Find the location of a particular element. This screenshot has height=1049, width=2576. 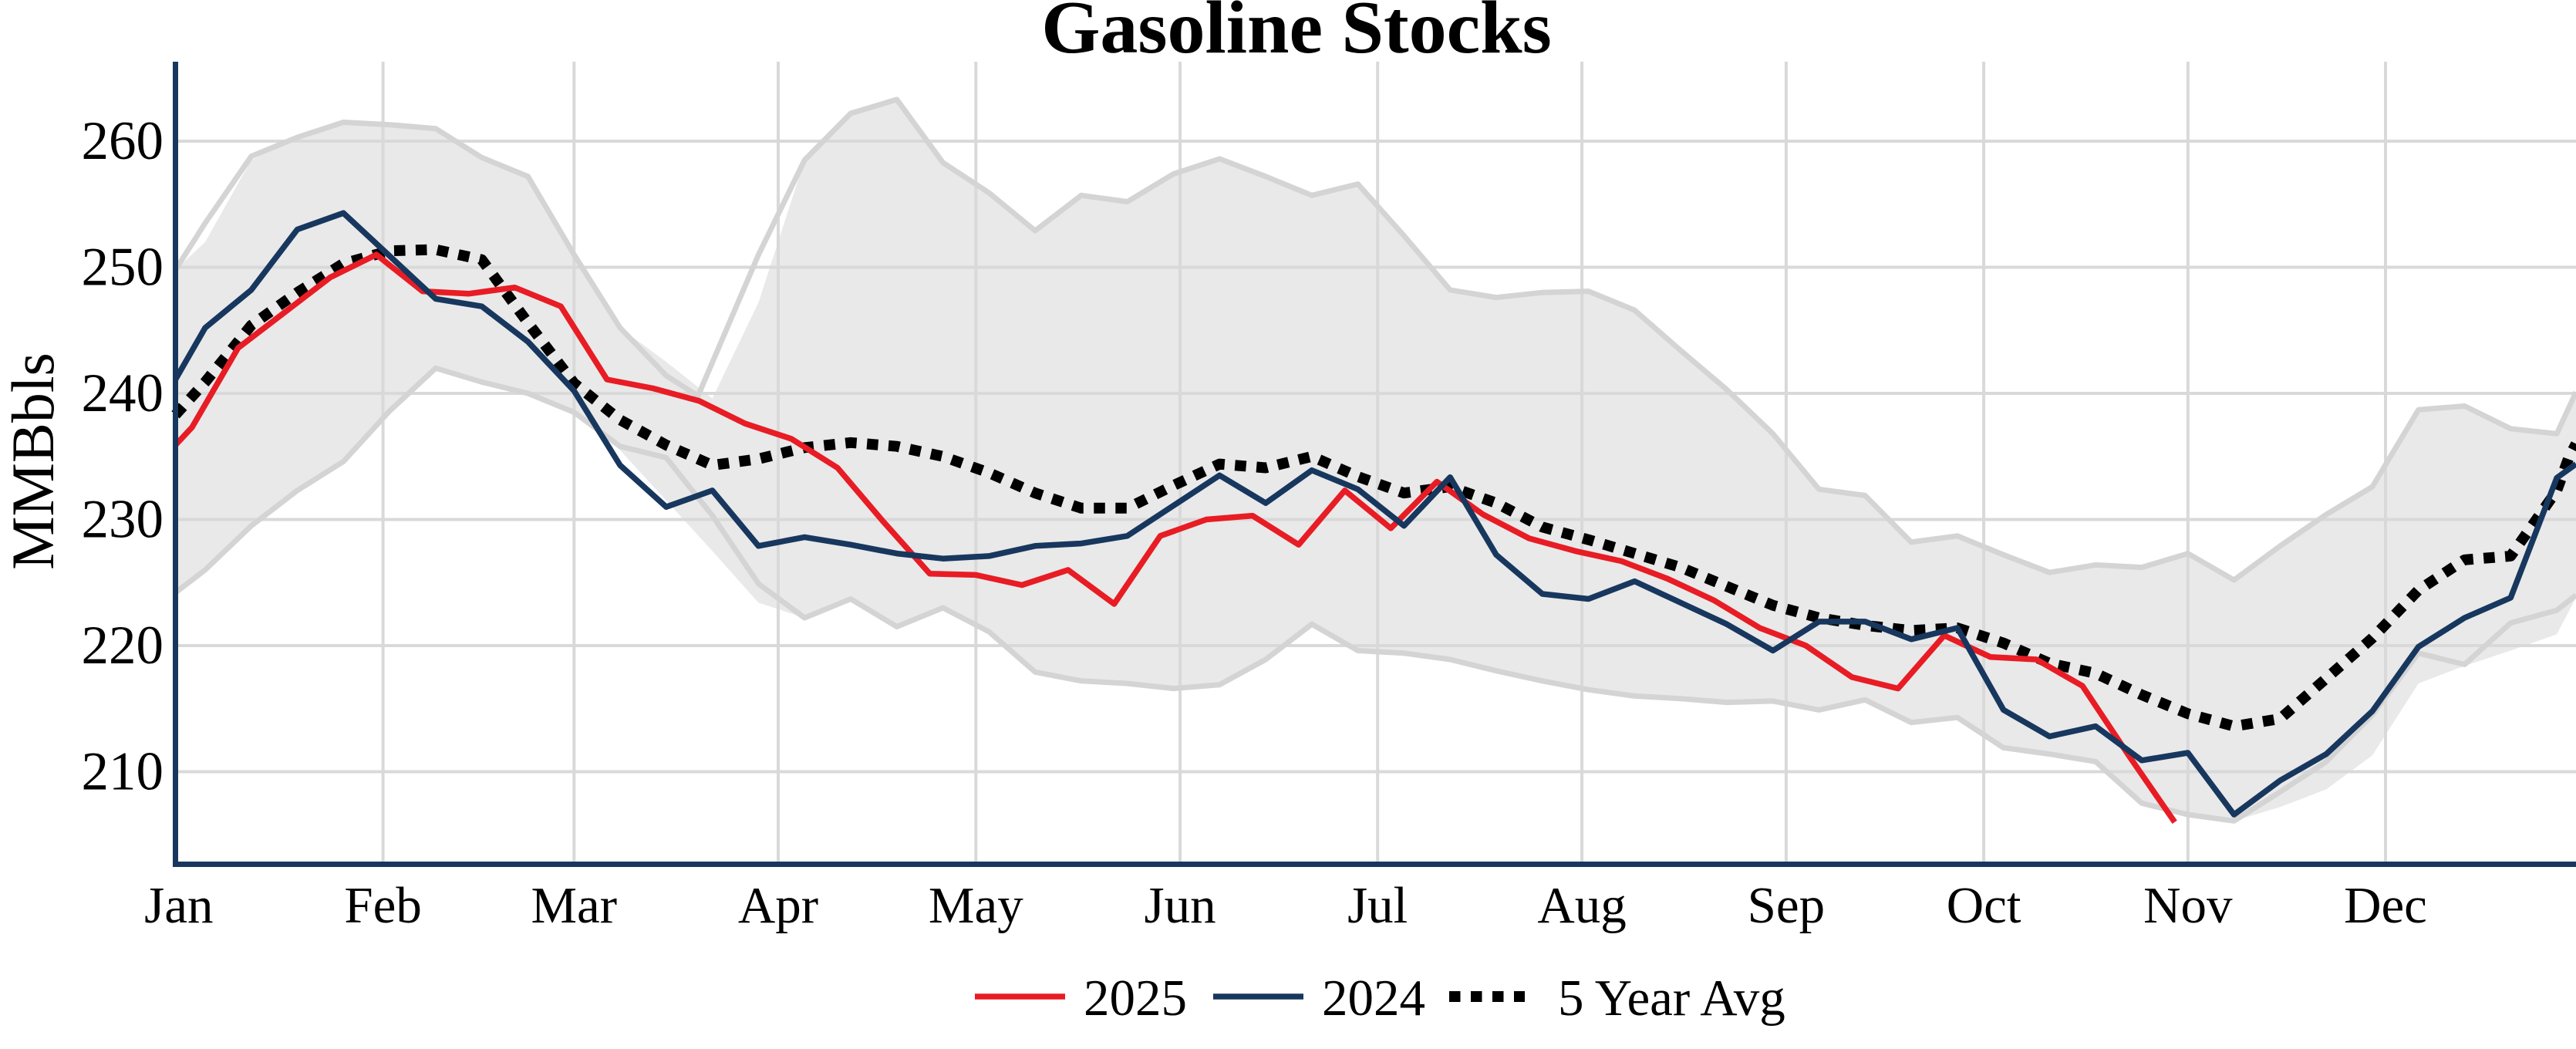

svg-text: MMBbls is located at coordinates (33, 461).